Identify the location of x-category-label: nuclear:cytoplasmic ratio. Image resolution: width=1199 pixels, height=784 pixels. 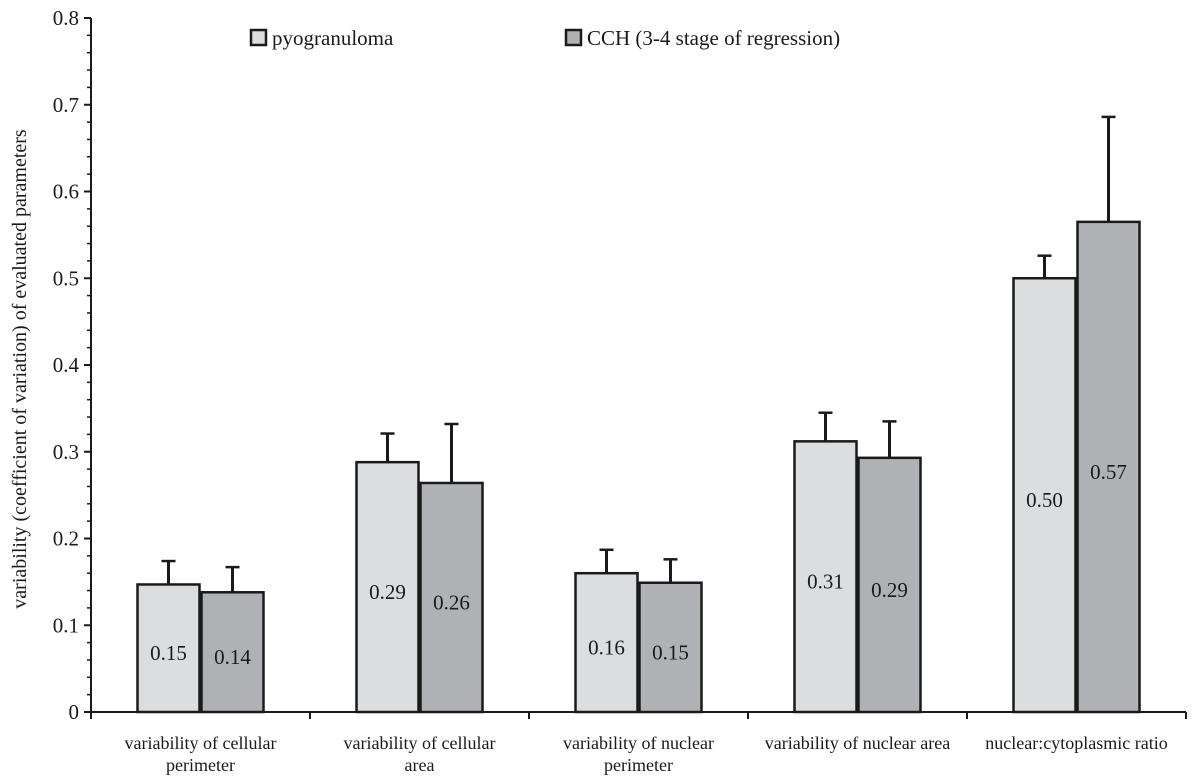
(1076, 743).